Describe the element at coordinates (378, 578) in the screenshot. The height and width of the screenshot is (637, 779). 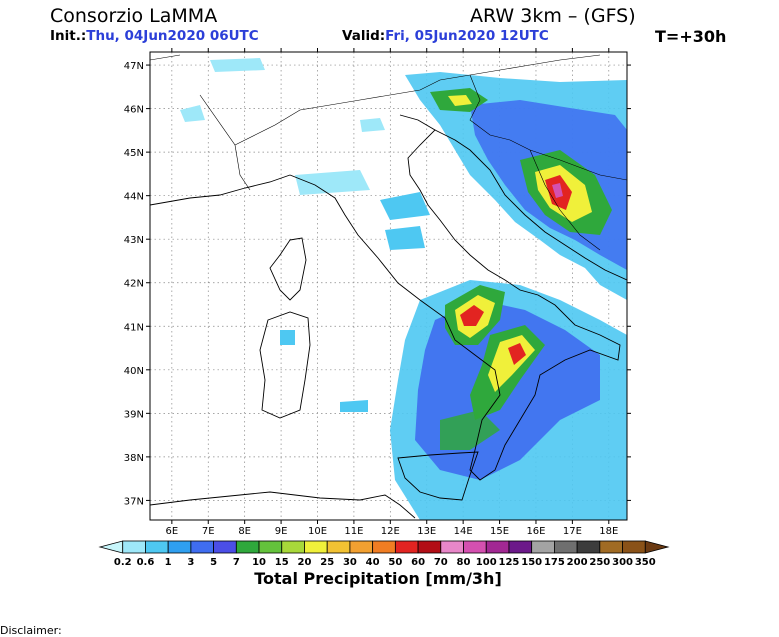
I see `colorbar-title: Total Precipitation [mm/3h]` at that location.